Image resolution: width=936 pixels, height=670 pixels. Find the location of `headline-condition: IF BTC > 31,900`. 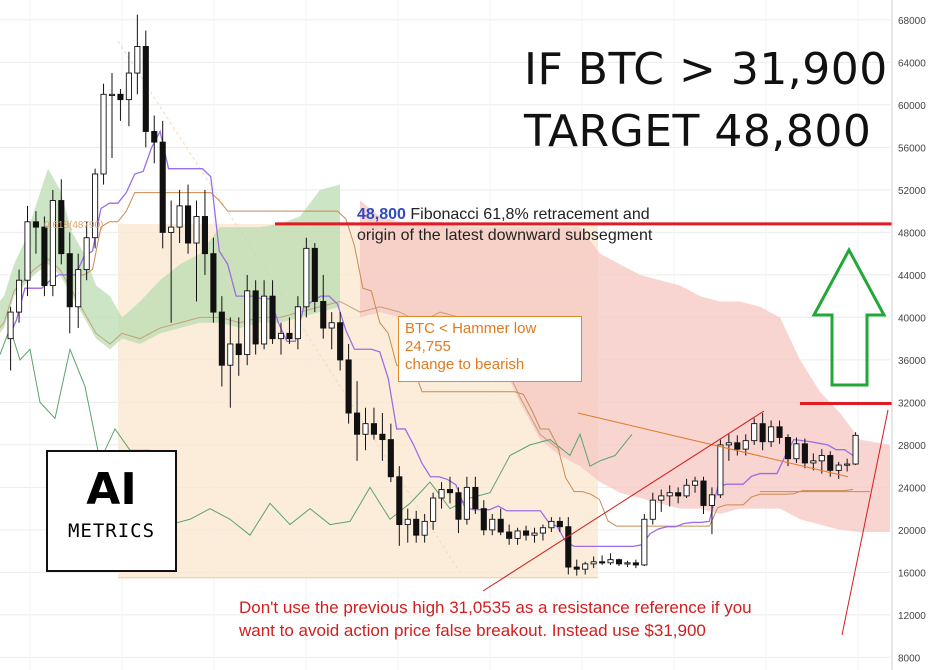

headline-condition: IF BTC > 31,900 is located at coordinates (706, 69).